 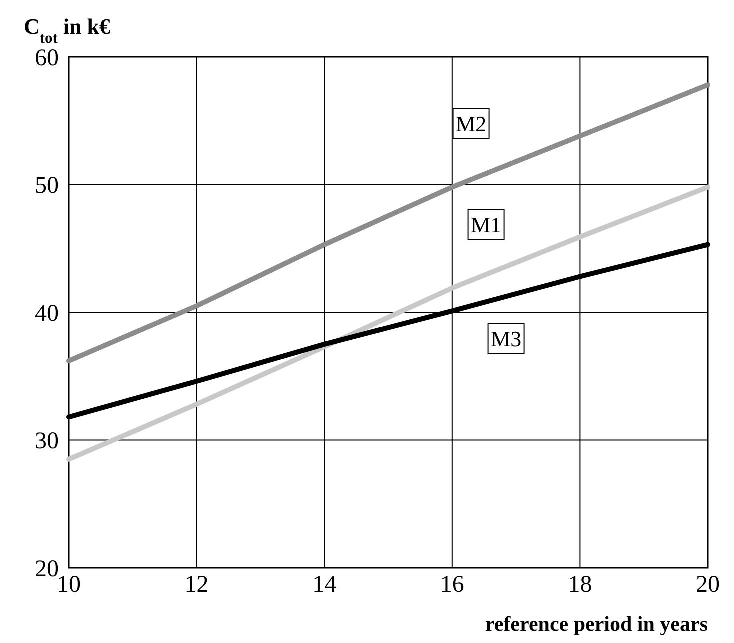 What do you see at coordinates (67, 30) in the screenshot?
I see `y-axis-title: C$_{tot}$ in k€` at bounding box center [67, 30].